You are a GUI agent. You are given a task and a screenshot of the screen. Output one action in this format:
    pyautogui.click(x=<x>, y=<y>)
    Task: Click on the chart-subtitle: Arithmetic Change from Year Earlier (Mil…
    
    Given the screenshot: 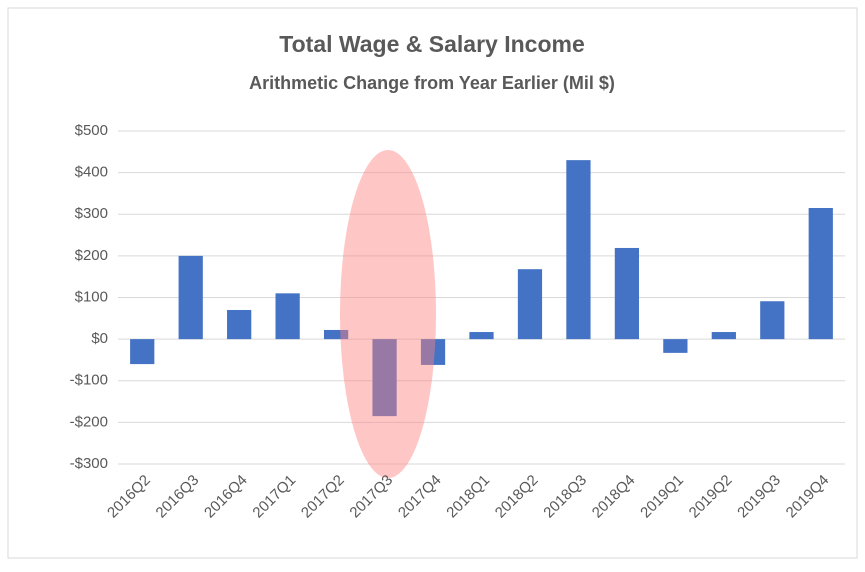 What is the action you would take?
    pyautogui.click(x=432, y=83)
    